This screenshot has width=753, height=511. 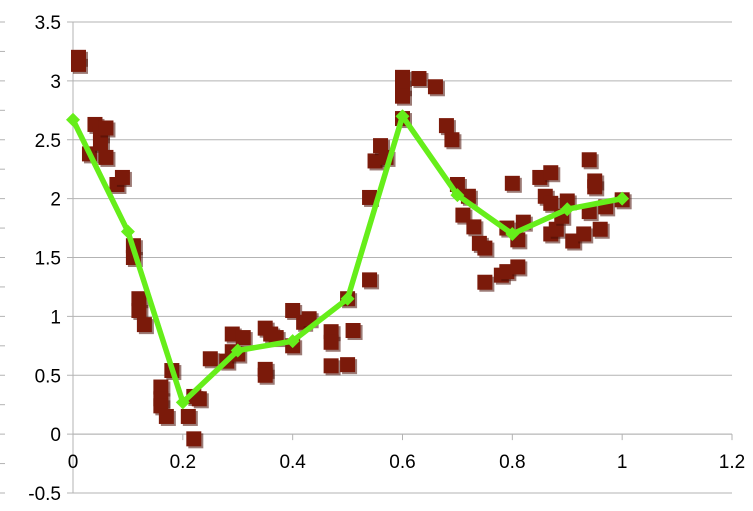 I want to click on x-tick-label: 0, so click(x=73, y=462).